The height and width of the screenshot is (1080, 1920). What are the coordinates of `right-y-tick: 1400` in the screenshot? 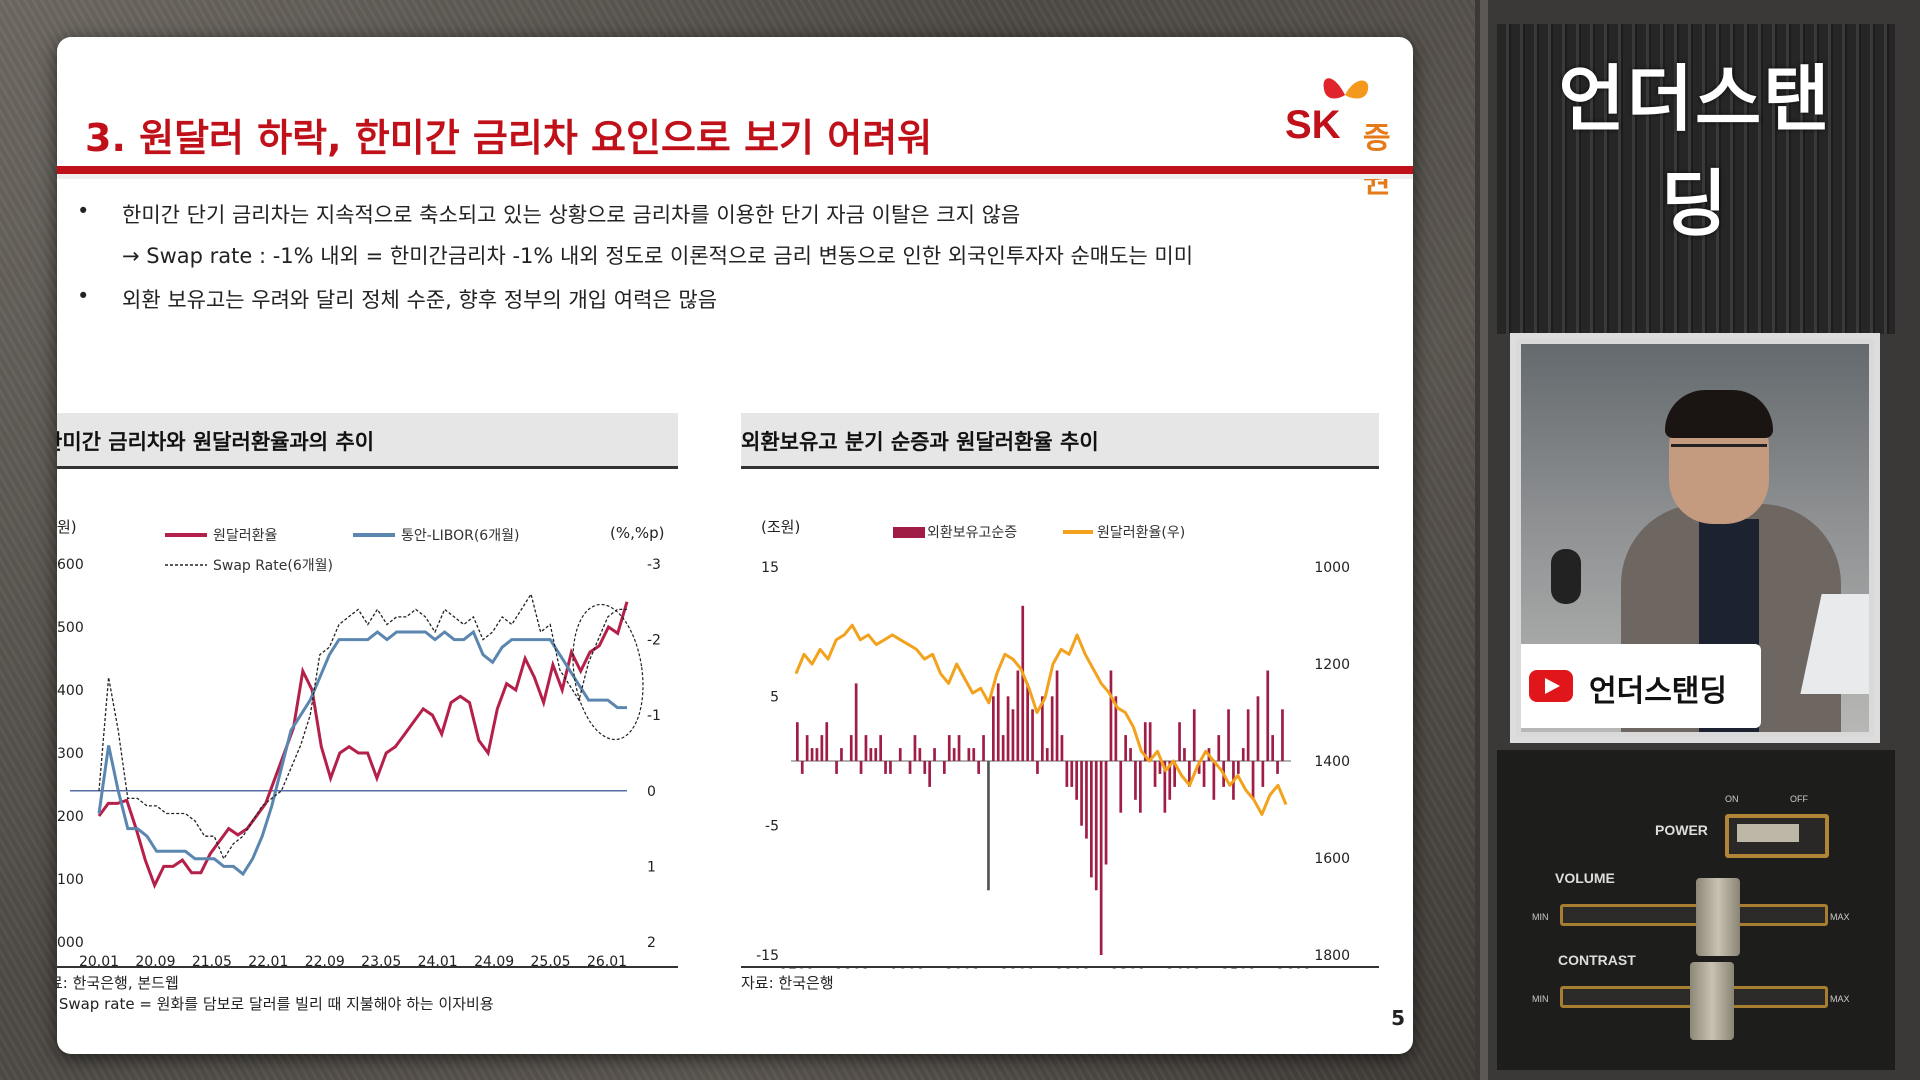 It's located at (1332, 762).